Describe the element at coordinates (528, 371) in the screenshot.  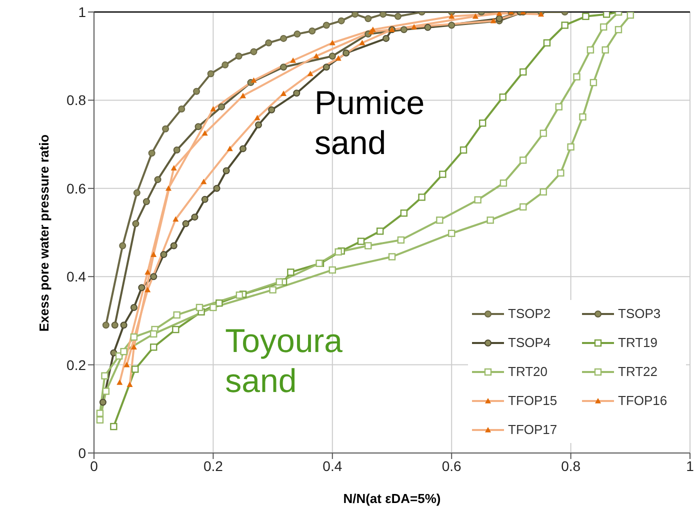
I see `legend-label: TRT20` at that location.